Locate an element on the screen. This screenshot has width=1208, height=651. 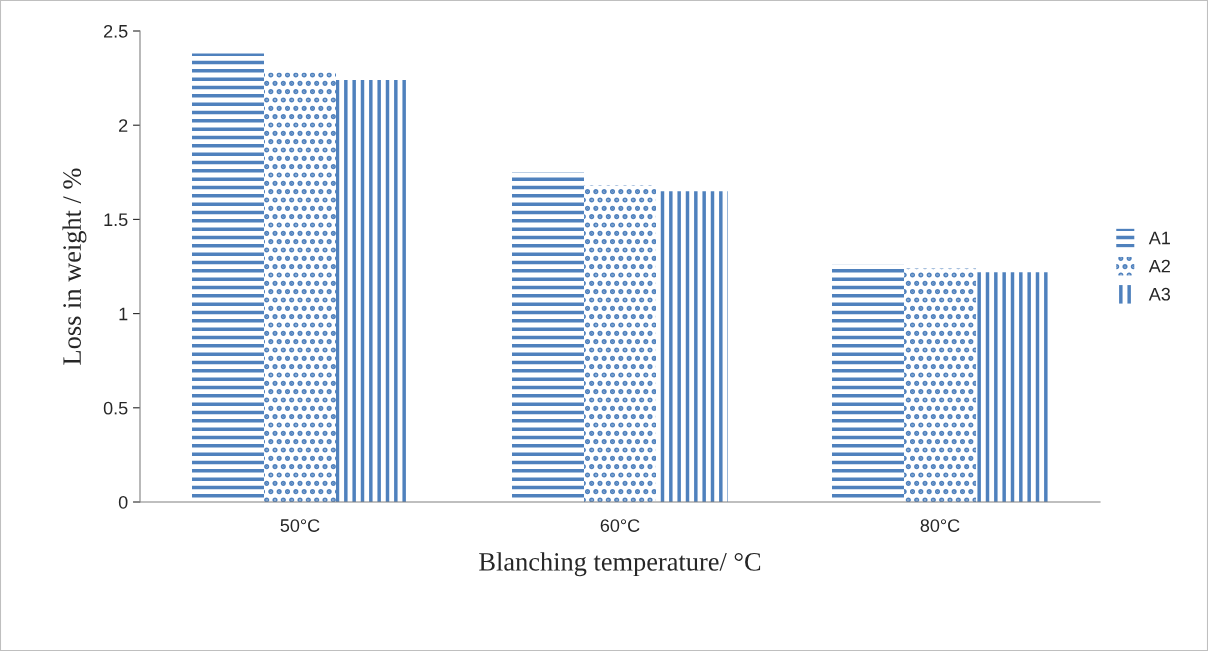
x-tick-label: 50°C is located at coordinates (300, 525).